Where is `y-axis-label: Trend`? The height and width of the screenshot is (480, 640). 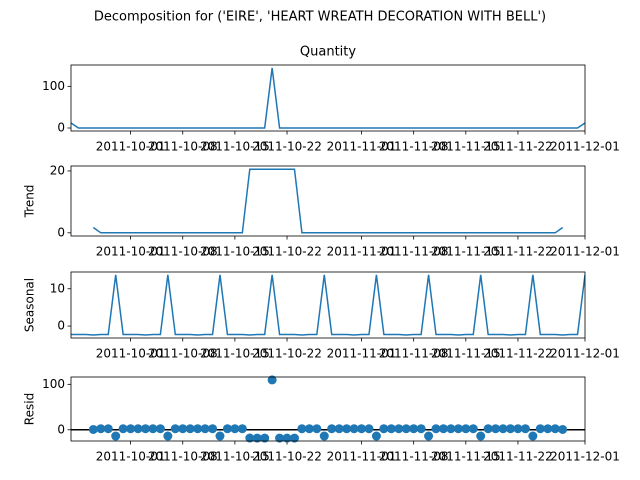
y-axis-label: Trend is located at coordinates (30, 202).